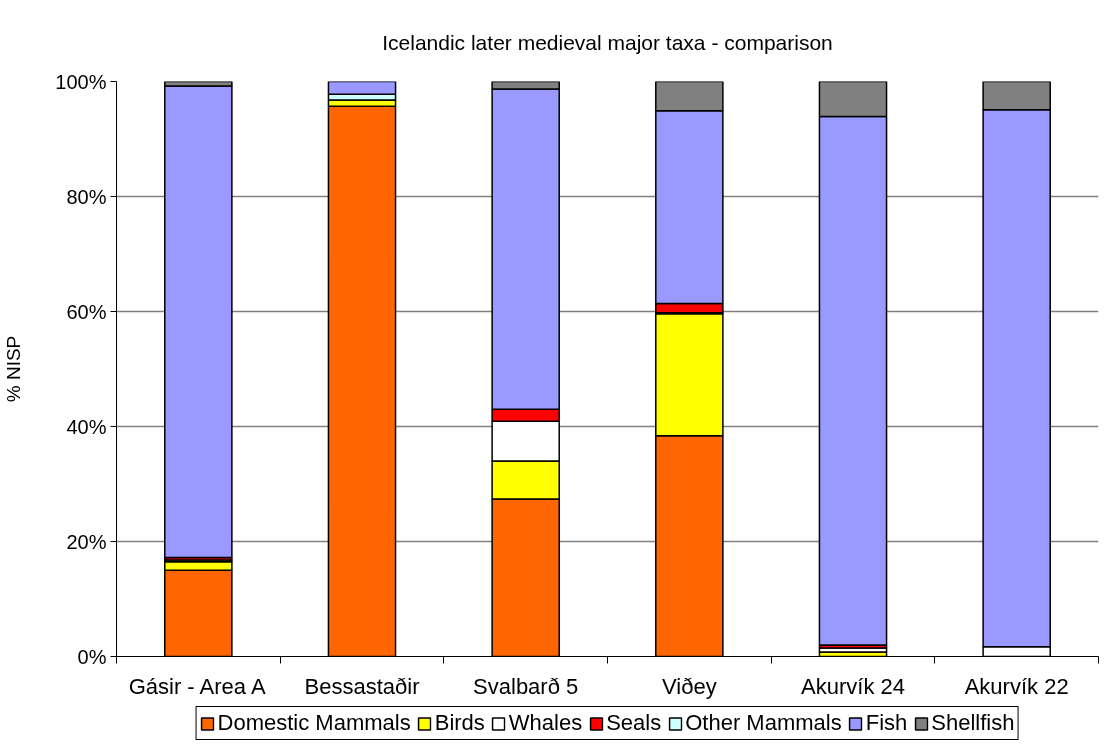 This screenshot has height=749, width=1108. I want to click on y-tick-label: 100%, so click(81, 81).